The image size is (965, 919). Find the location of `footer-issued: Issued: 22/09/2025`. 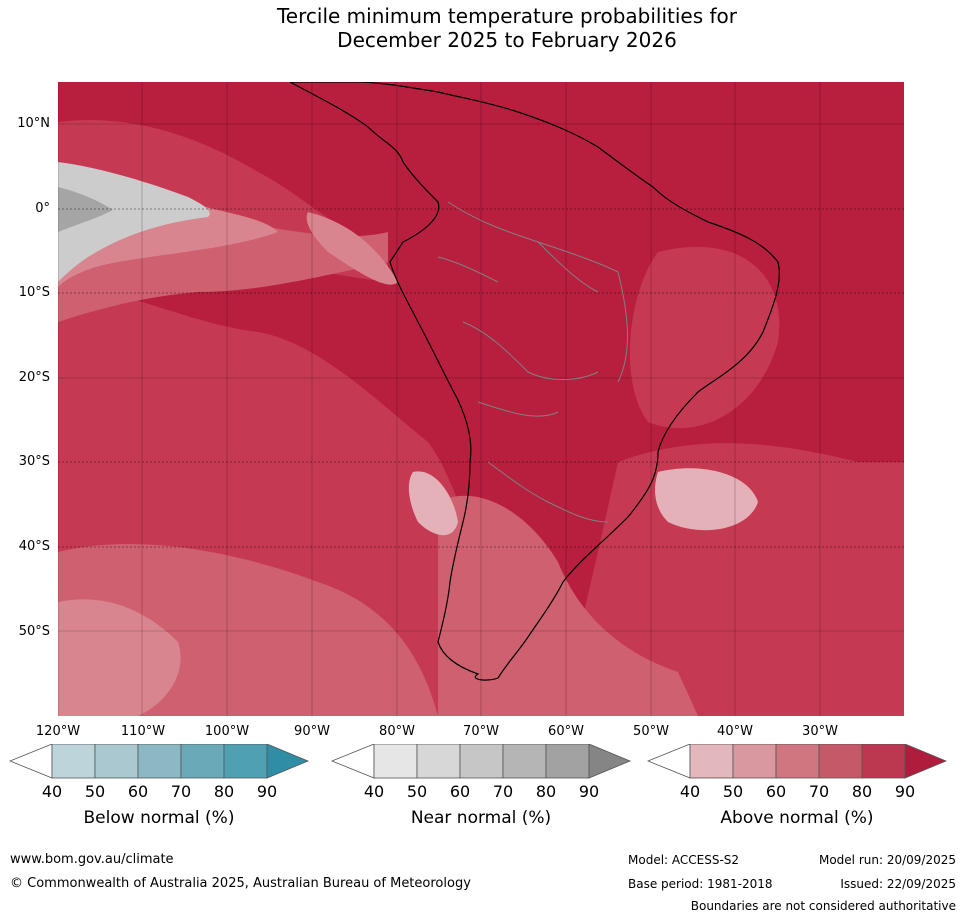

footer-issued: Issued: 22/09/2025 is located at coordinates (898, 884).